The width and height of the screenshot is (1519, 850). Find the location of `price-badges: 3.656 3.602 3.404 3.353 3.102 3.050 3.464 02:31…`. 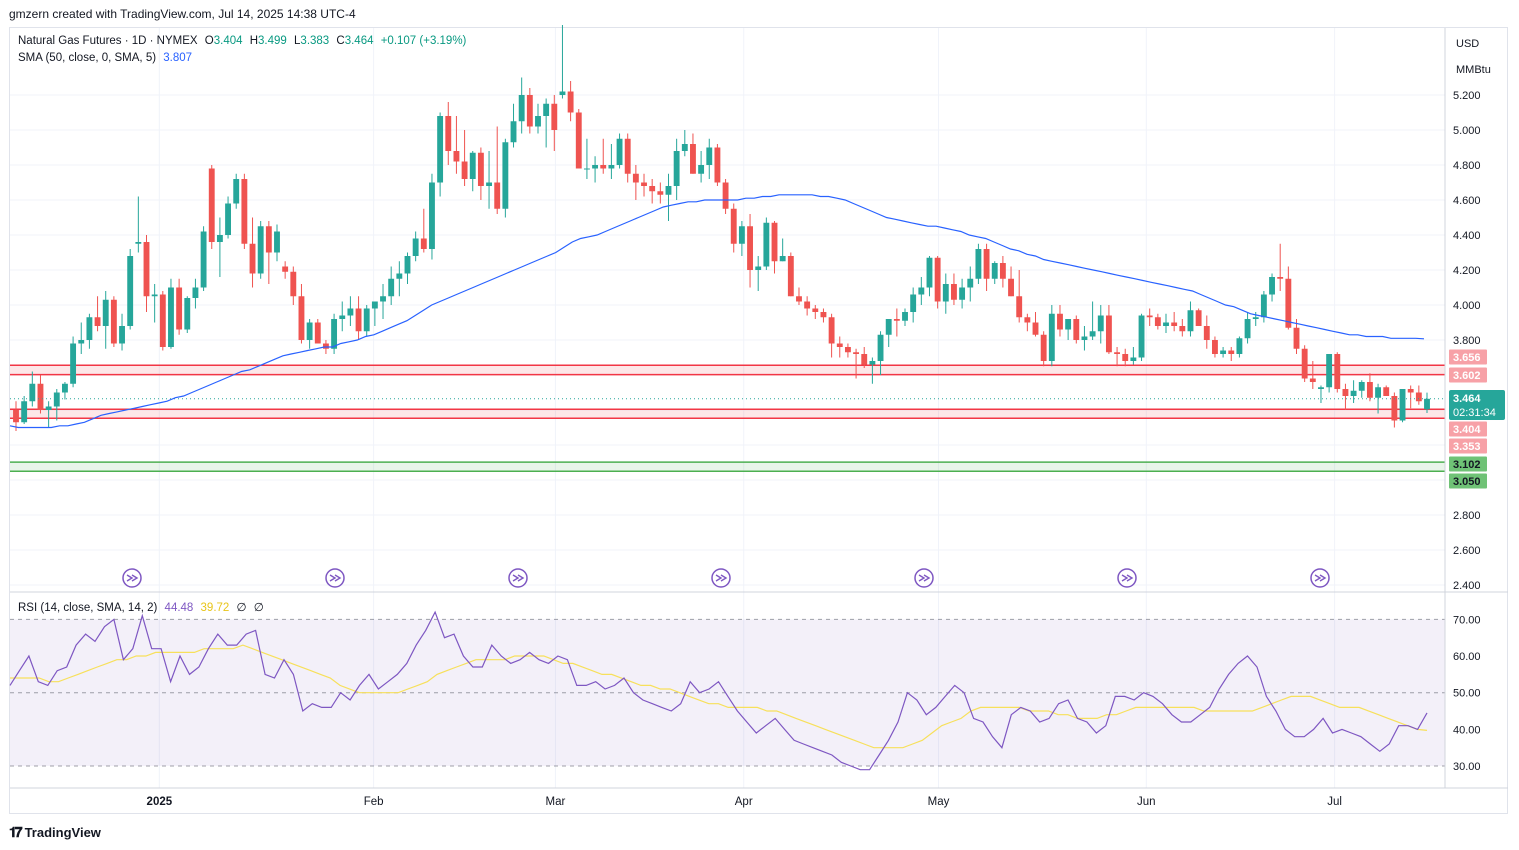

price-badges: 3.656 3.602 3.404 3.353 3.102 3.050 3.464 02:31… is located at coordinates (1477, 419).